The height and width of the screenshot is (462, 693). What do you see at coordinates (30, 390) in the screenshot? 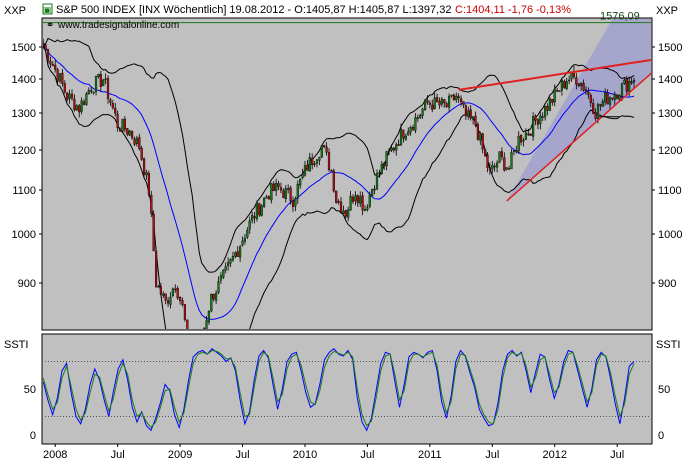
I see `ssti-tick-label-left: 50` at bounding box center [30, 390].